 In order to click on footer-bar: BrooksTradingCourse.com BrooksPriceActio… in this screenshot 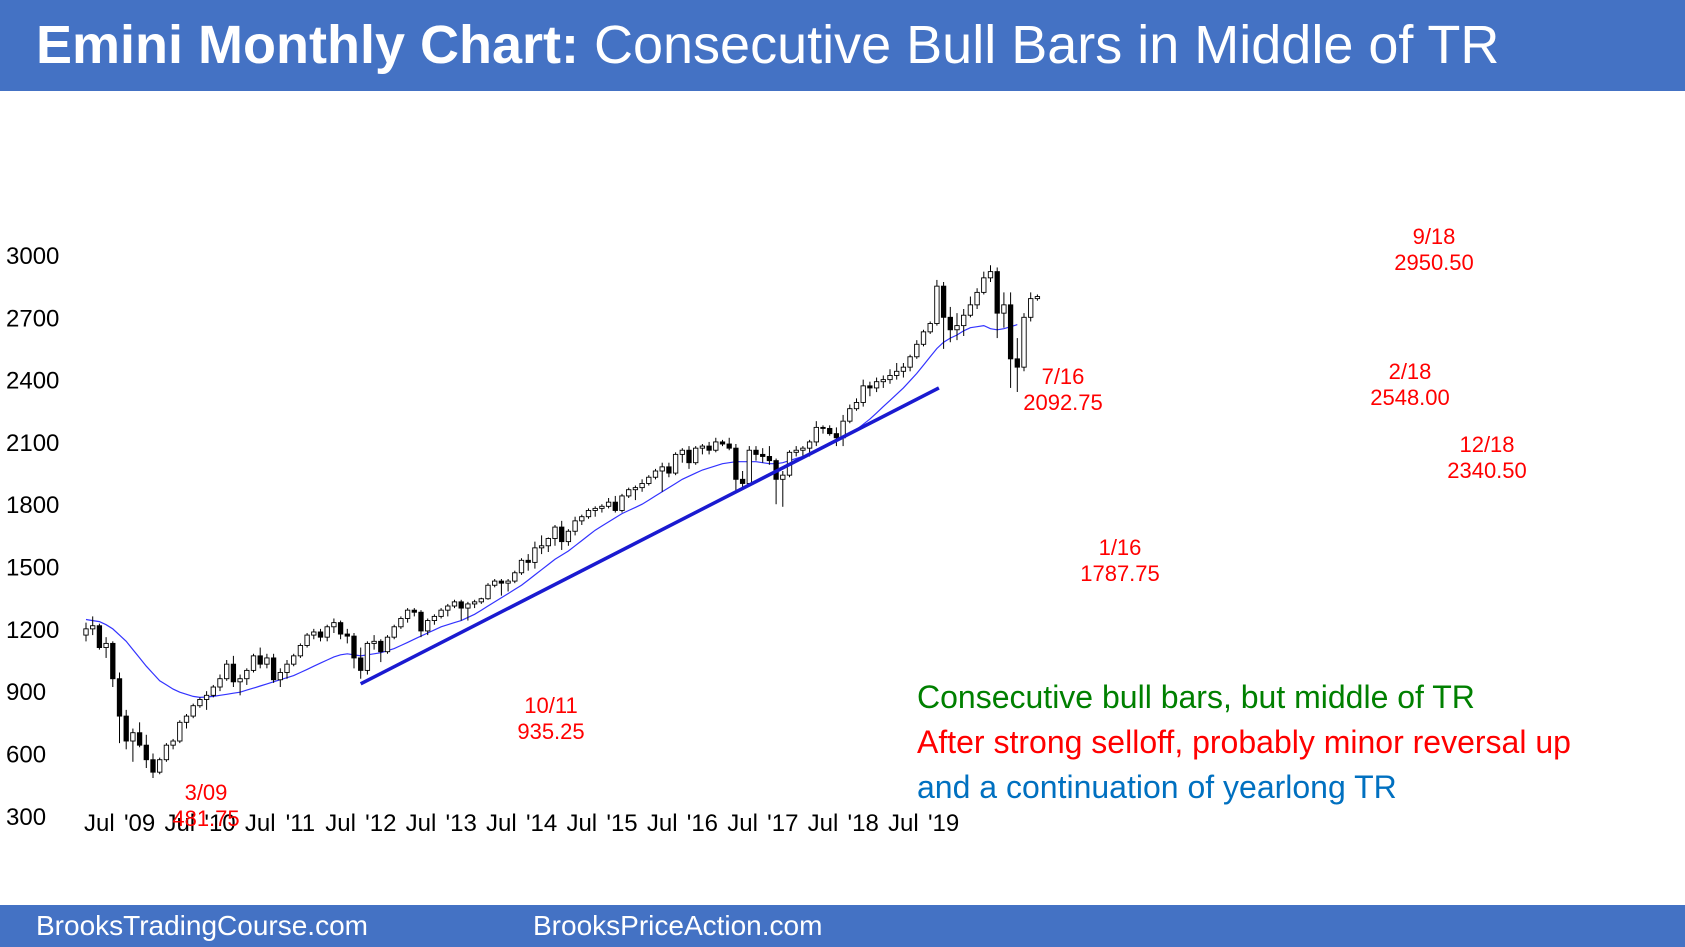, I will do `click(842, 926)`.